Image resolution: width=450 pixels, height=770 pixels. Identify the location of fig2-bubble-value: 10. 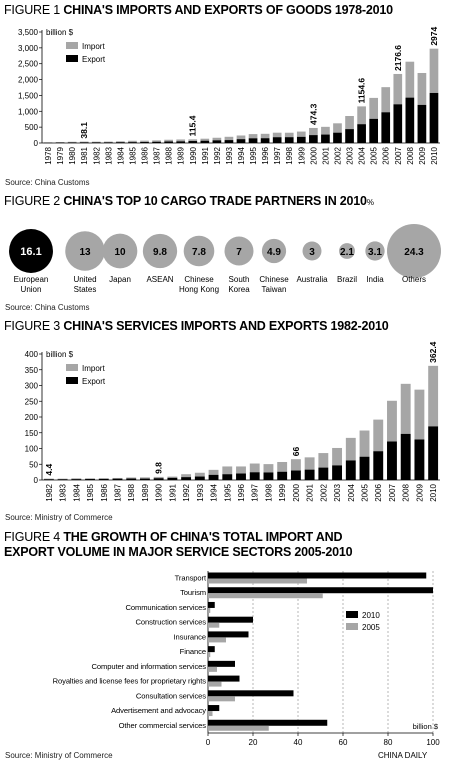
(120, 252).